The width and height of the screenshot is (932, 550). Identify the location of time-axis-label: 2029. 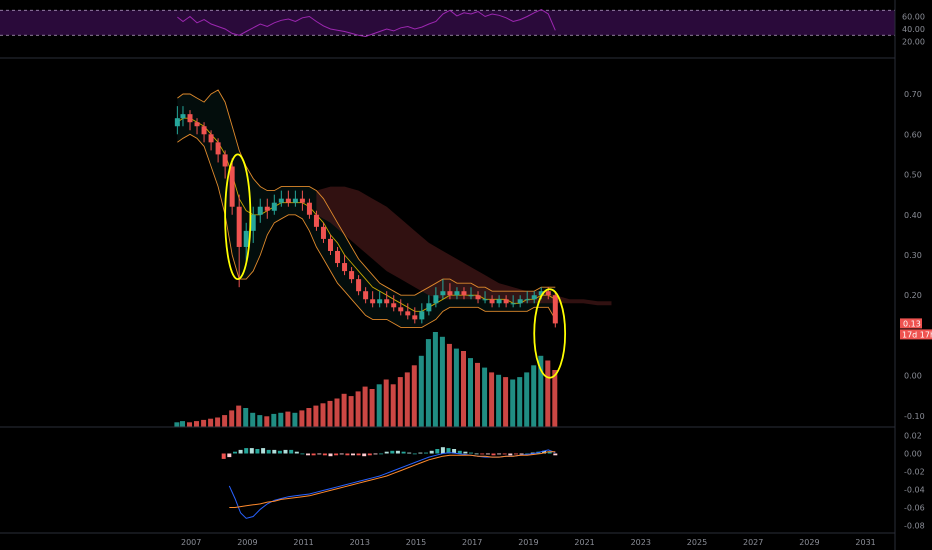
(809, 542).